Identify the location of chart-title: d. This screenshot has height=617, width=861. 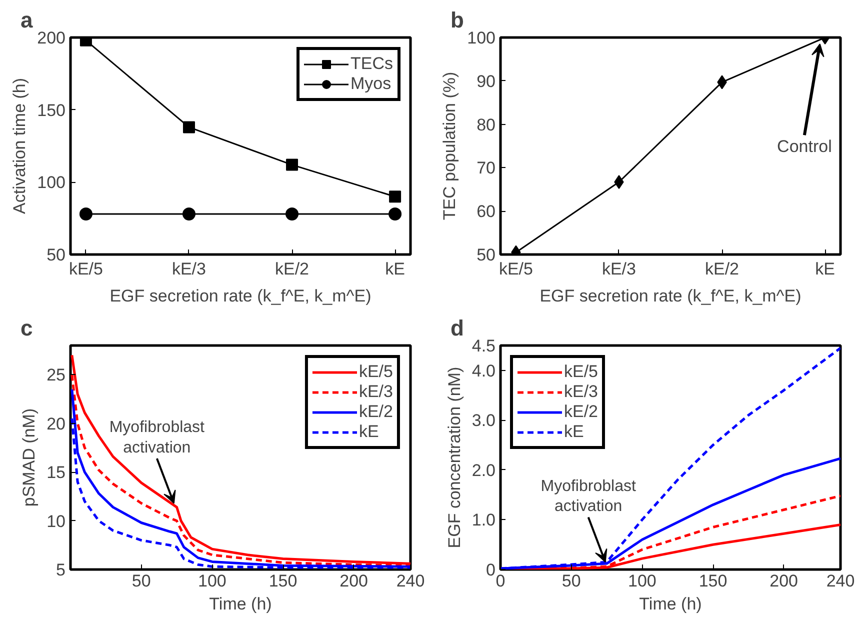
(457, 328).